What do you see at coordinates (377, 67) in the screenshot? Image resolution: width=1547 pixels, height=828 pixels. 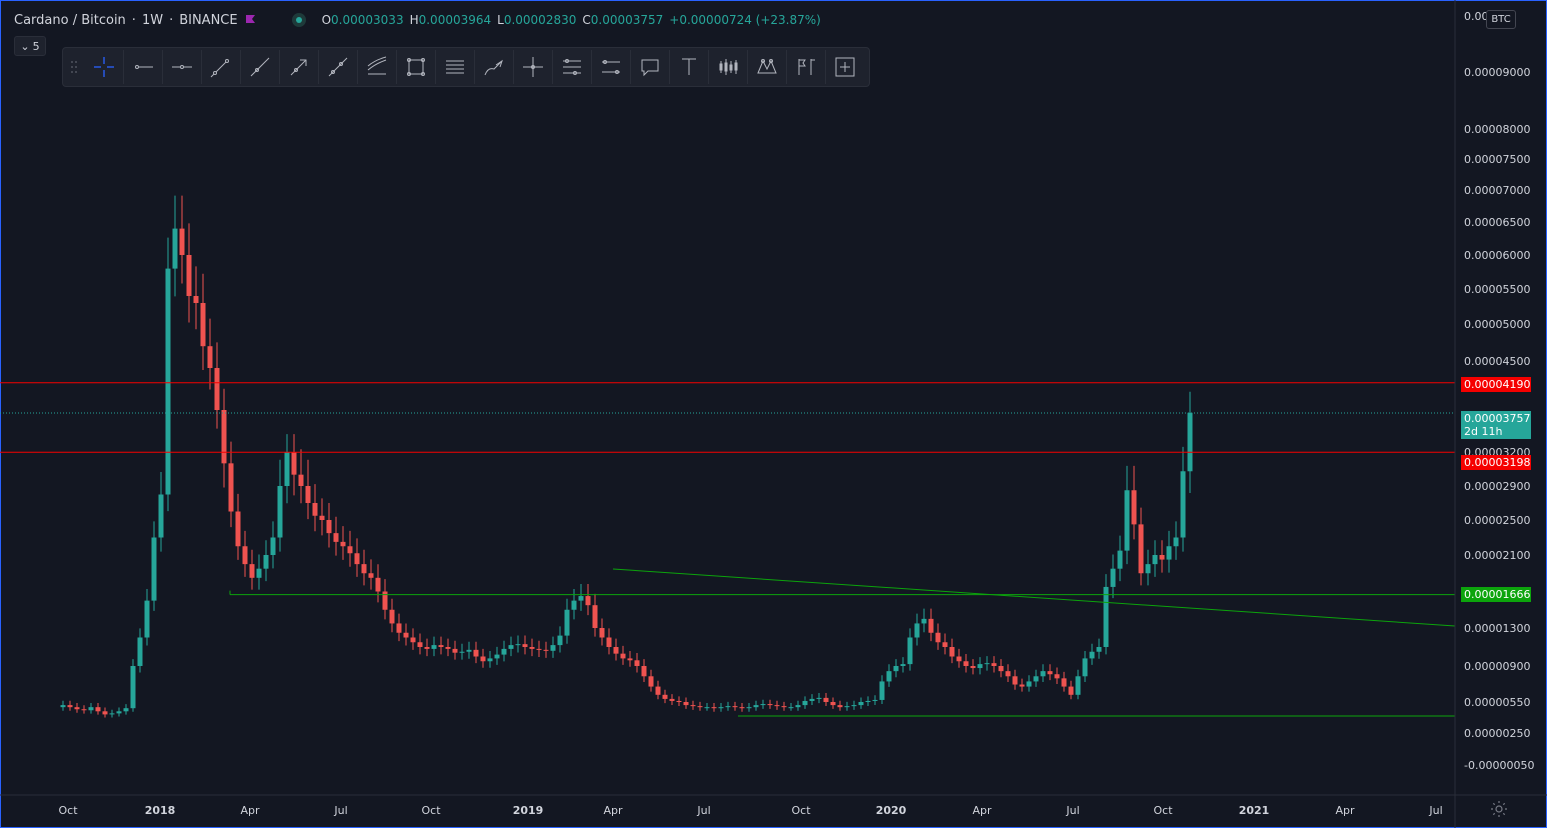 I see `parallel-channel-icon` at bounding box center [377, 67].